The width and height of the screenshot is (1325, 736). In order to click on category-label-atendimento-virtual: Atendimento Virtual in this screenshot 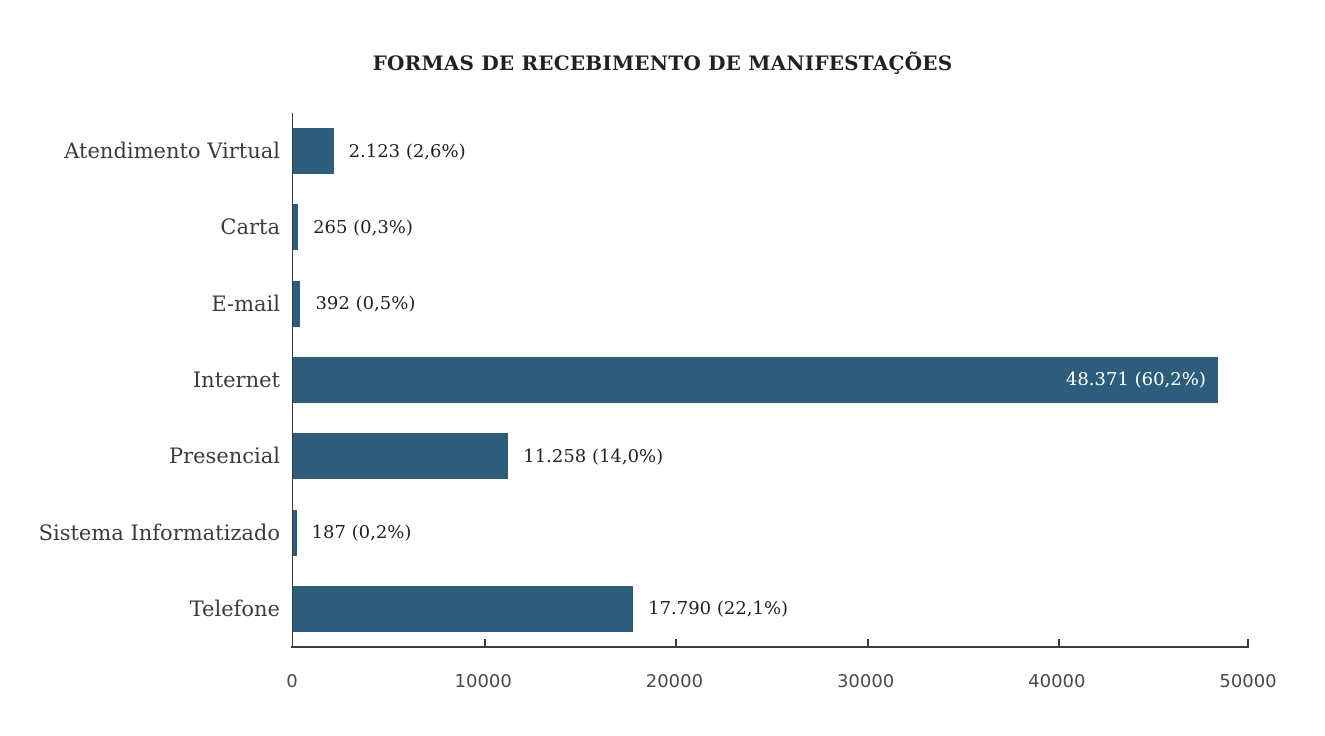, I will do `click(172, 151)`.